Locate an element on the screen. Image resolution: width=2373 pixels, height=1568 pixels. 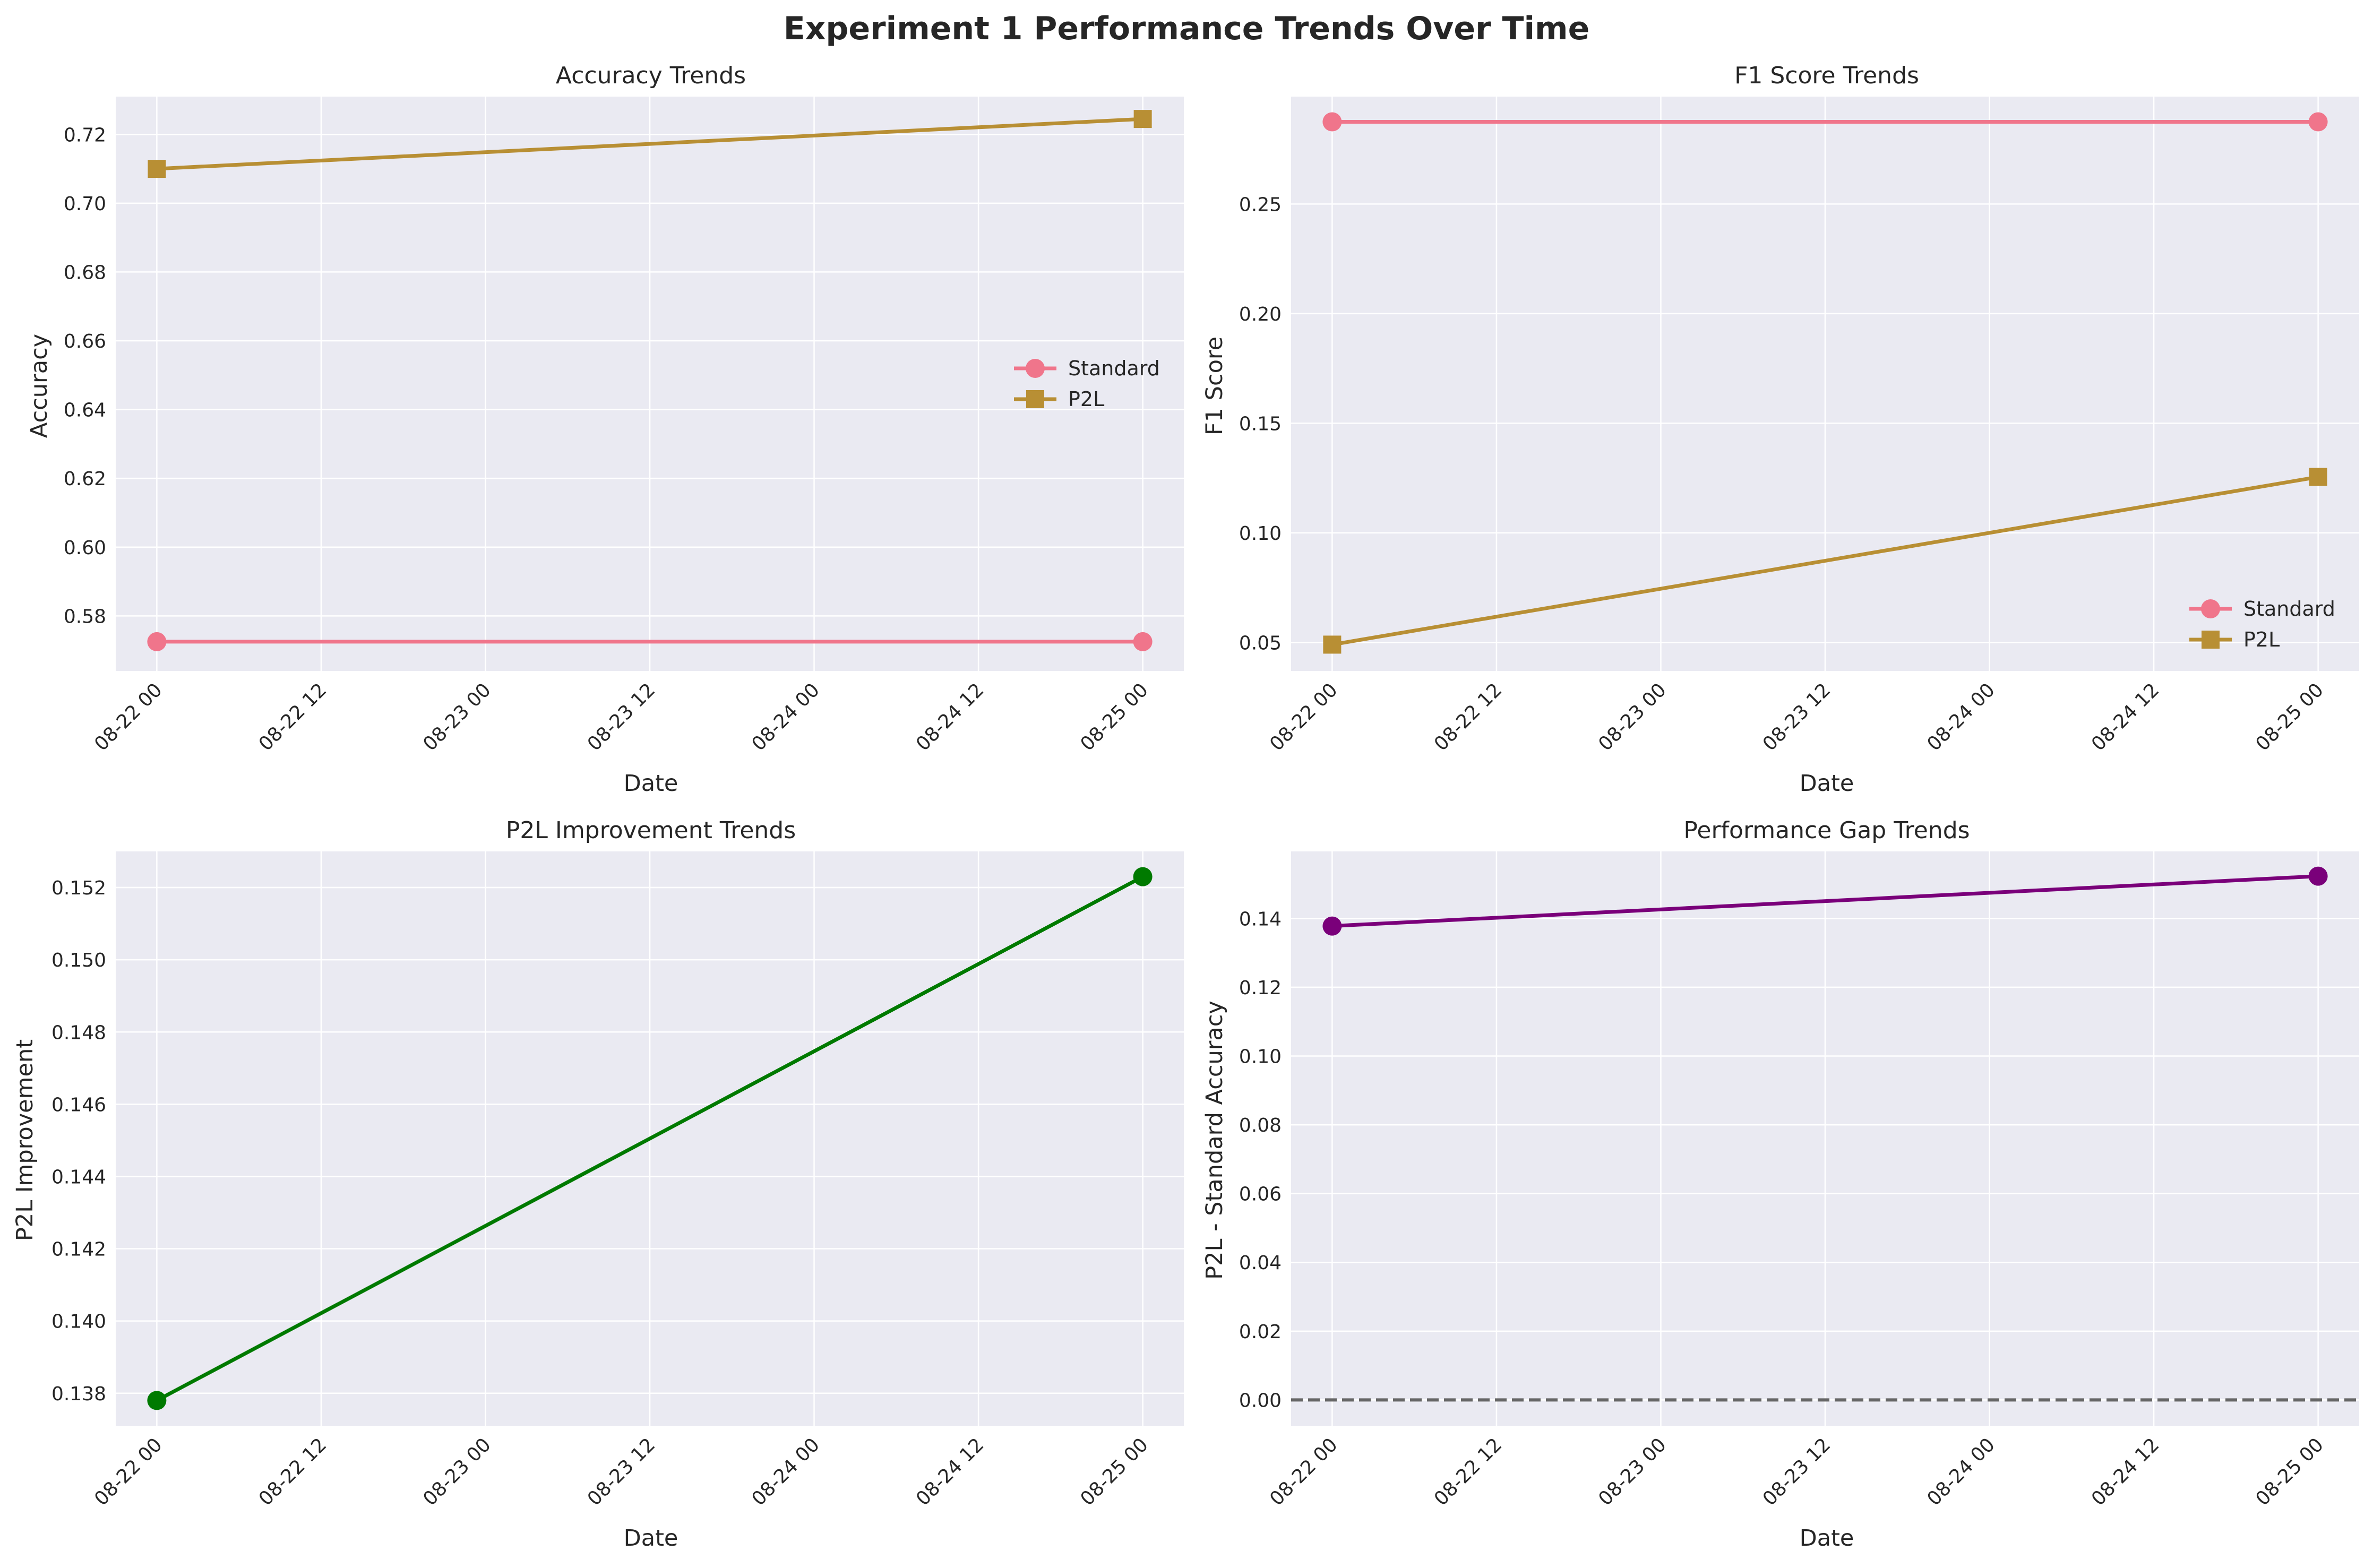
y-tick-label: 0.06 is located at coordinates (1260, 1194).